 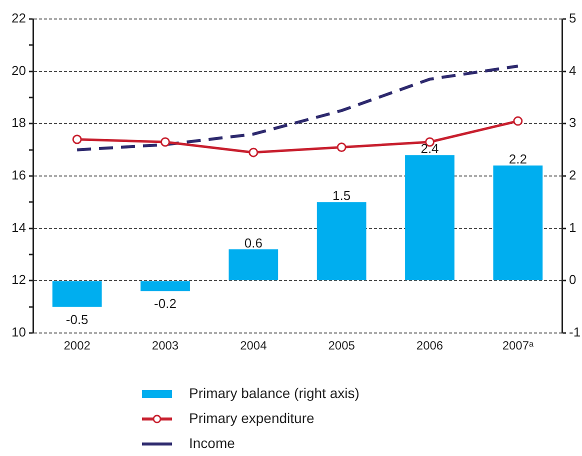 I want to click on data-label: 0.6, so click(x=253, y=242).